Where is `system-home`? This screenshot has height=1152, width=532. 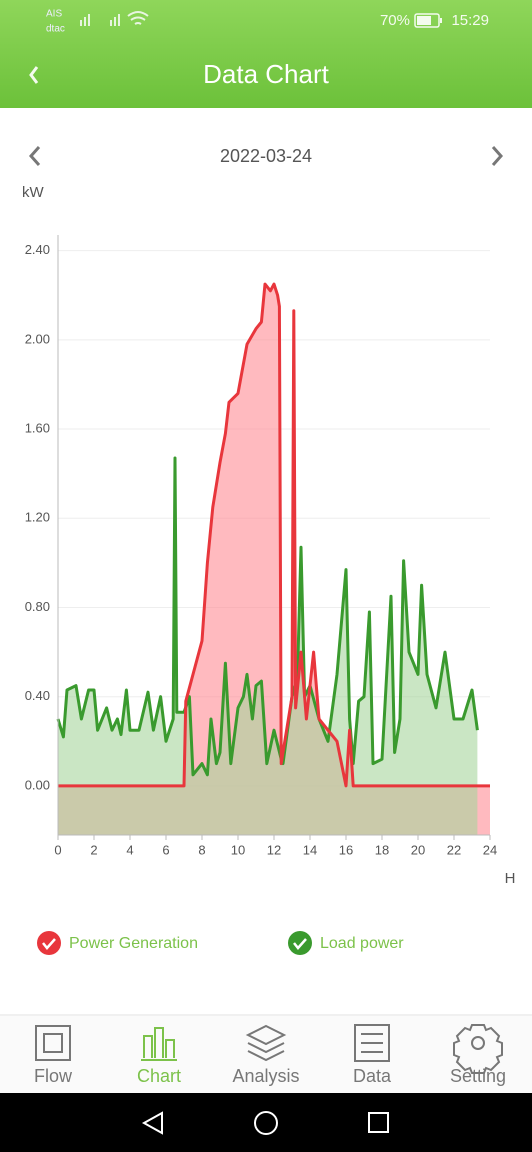
system-home is located at coordinates (266, 1123).